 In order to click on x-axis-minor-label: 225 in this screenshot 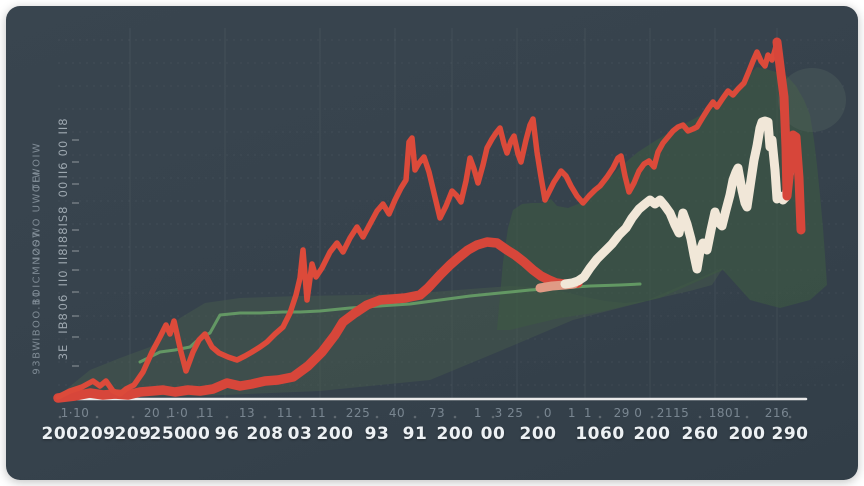, I will do `click(358, 413)`.